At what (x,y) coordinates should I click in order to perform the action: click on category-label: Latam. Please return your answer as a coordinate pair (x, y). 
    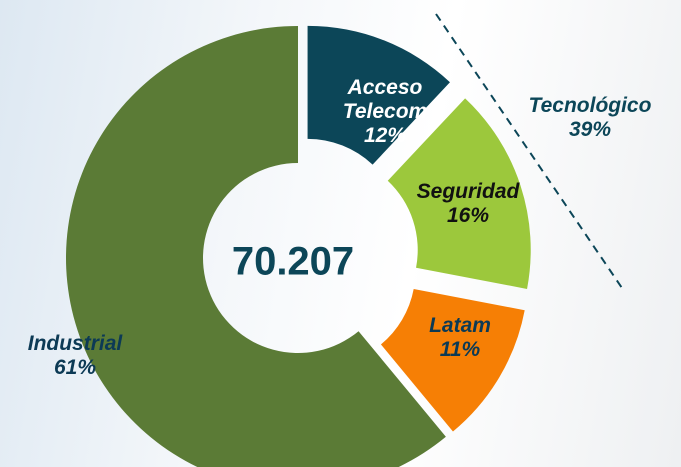
    Looking at the image, I should click on (460, 325).